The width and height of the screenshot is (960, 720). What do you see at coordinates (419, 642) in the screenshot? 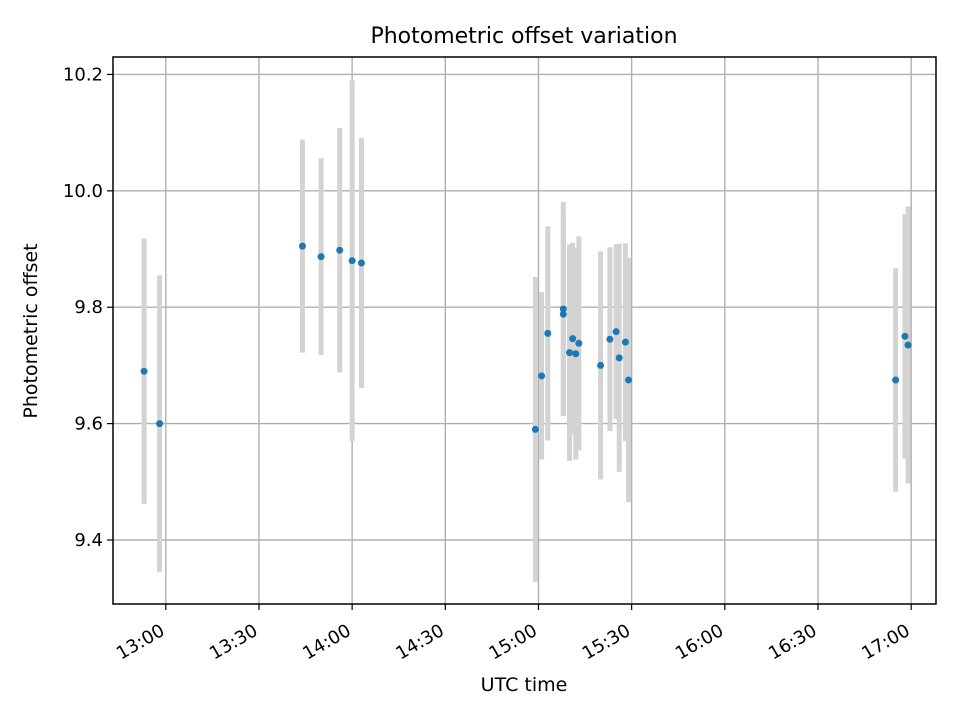
I see `x-tick-label: 14:30` at bounding box center [419, 642].